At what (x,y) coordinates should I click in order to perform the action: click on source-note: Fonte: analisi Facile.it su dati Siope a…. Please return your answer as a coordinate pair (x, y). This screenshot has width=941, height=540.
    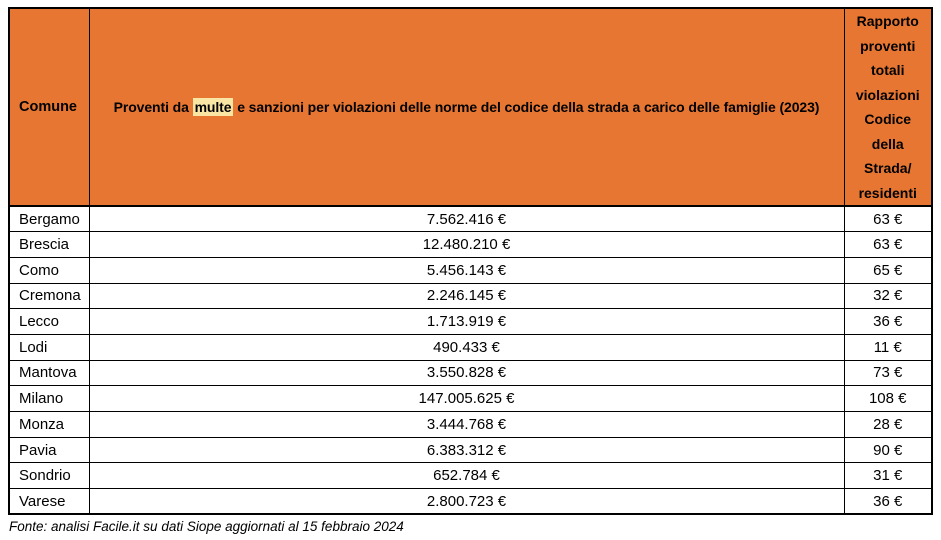
    Looking at the image, I should click on (206, 527).